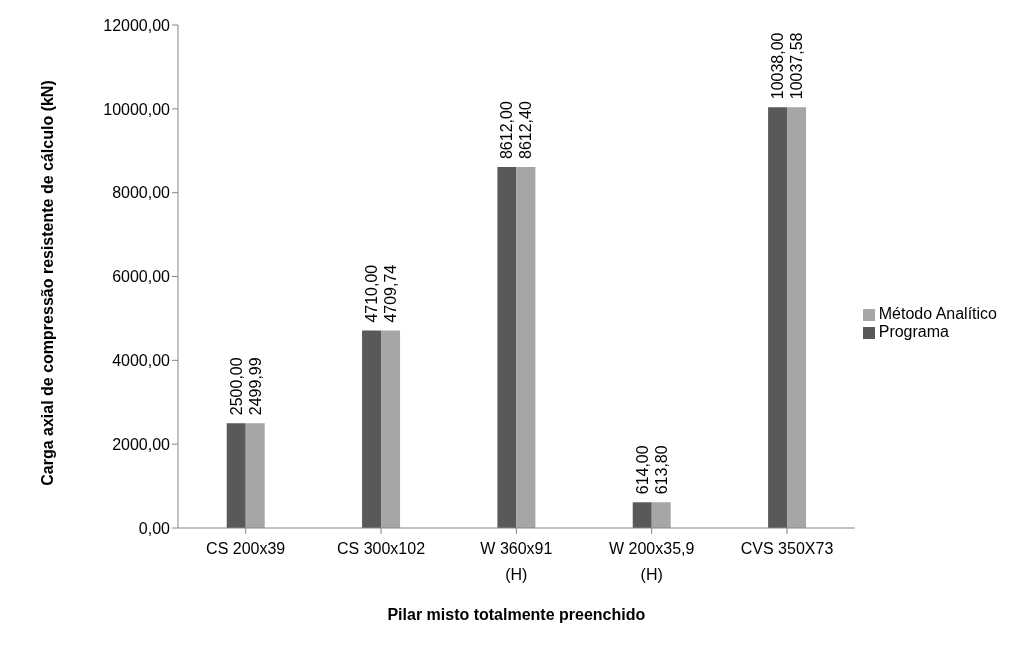  I want to click on y-tick-label: 0,00, so click(154, 528).